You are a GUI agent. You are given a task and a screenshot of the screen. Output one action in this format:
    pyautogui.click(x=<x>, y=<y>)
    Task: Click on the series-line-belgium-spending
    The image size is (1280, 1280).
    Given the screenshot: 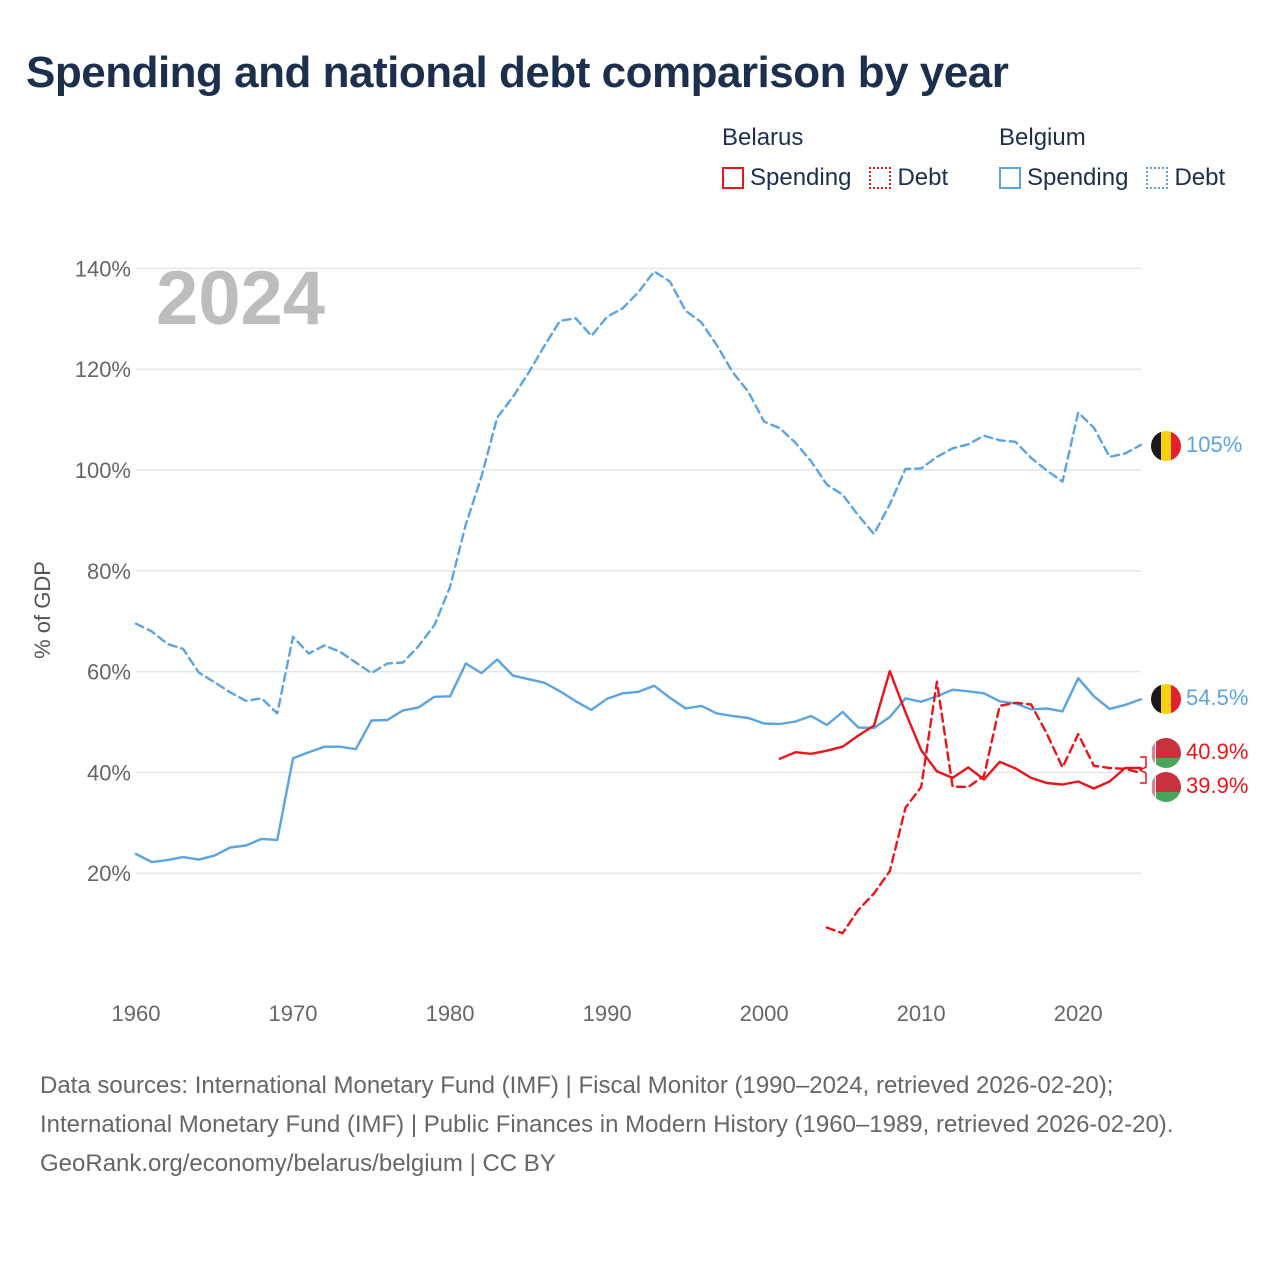 What is the action you would take?
    pyautogui.click(x=638, y=761)
    